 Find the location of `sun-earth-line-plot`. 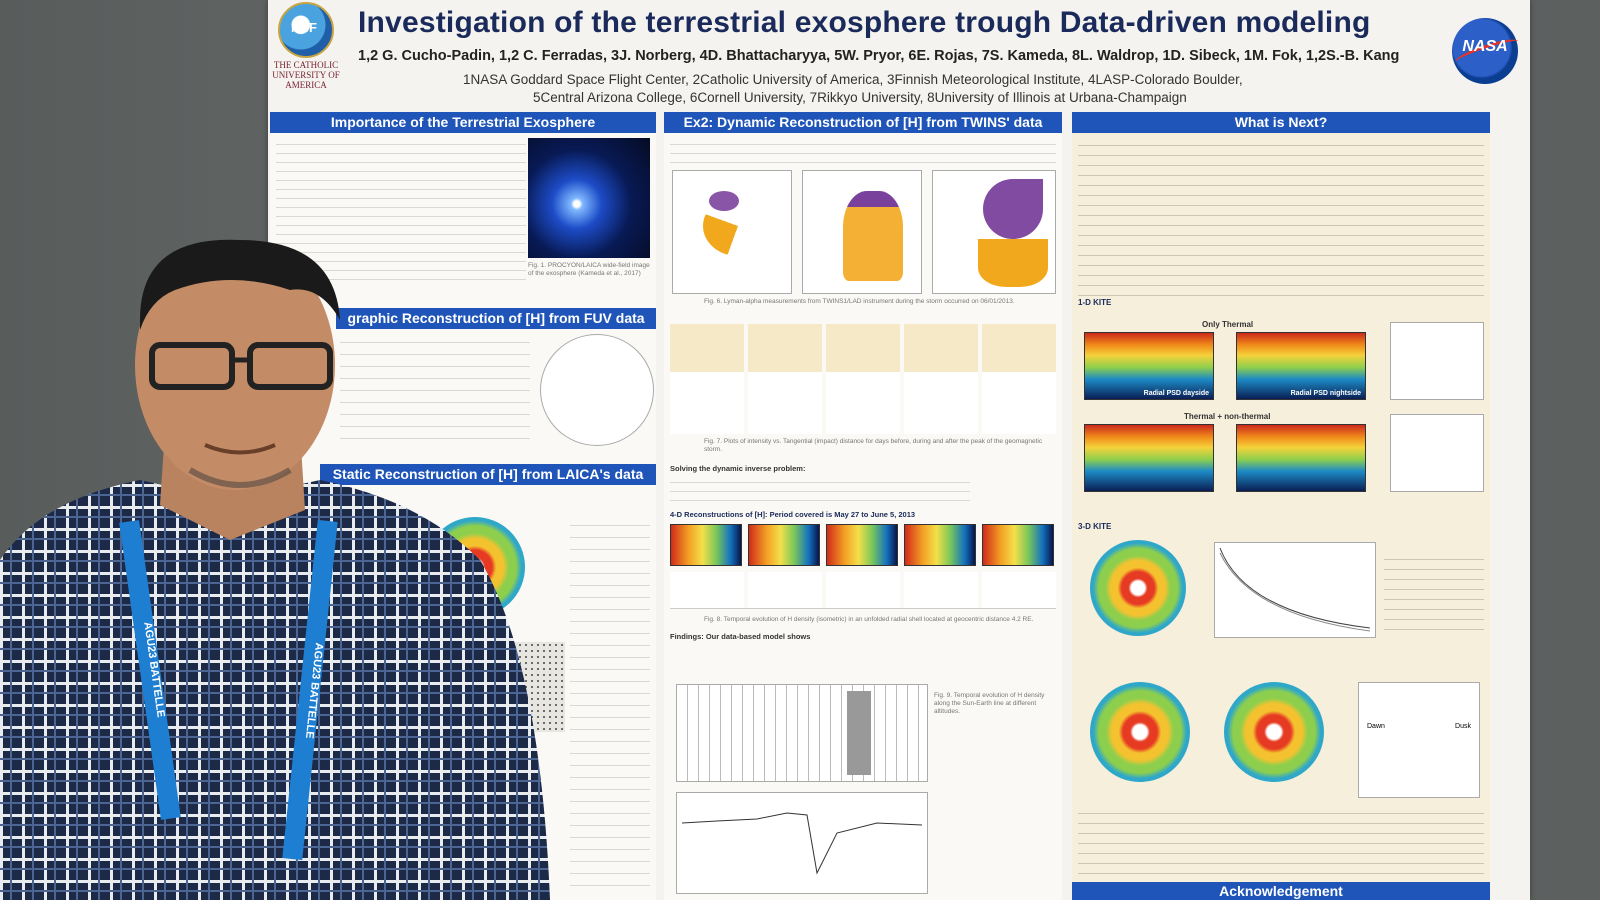

sun-earth-line-plot is located at coordinates (802, 733).